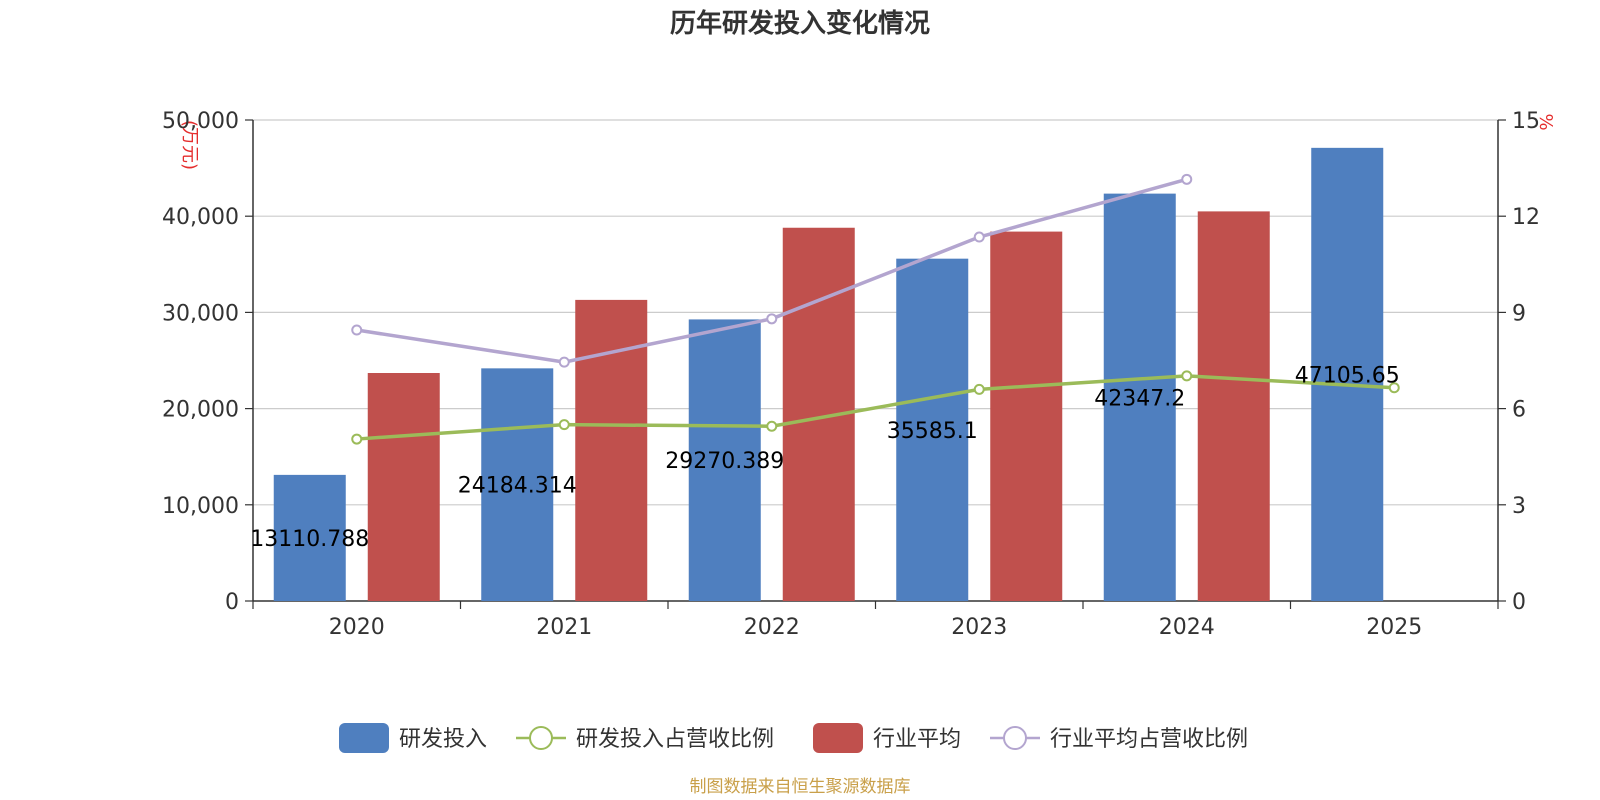 Image resolution: width=1600 pixels, height=800 pixels. Describe the element at coordinates (1519, 602) in the screenshot. I see `right-tick-label: 0` at that location.